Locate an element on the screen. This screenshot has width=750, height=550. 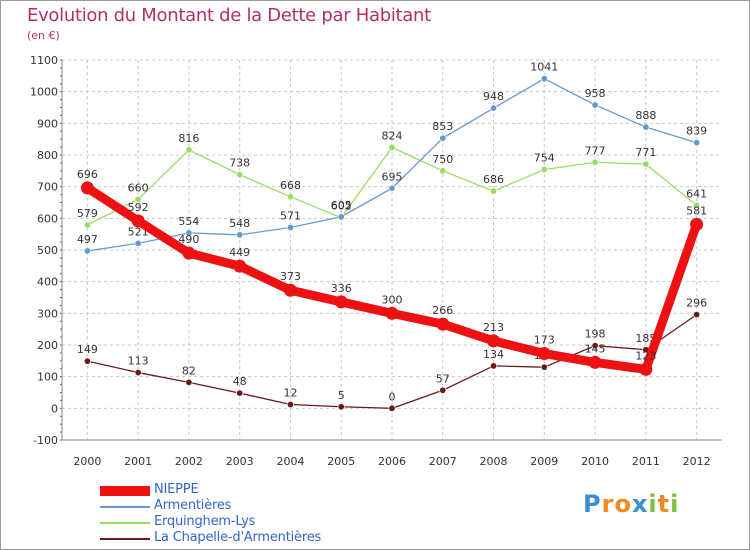
data-label-nieppe: 300 is located at coordinates (392, 299).